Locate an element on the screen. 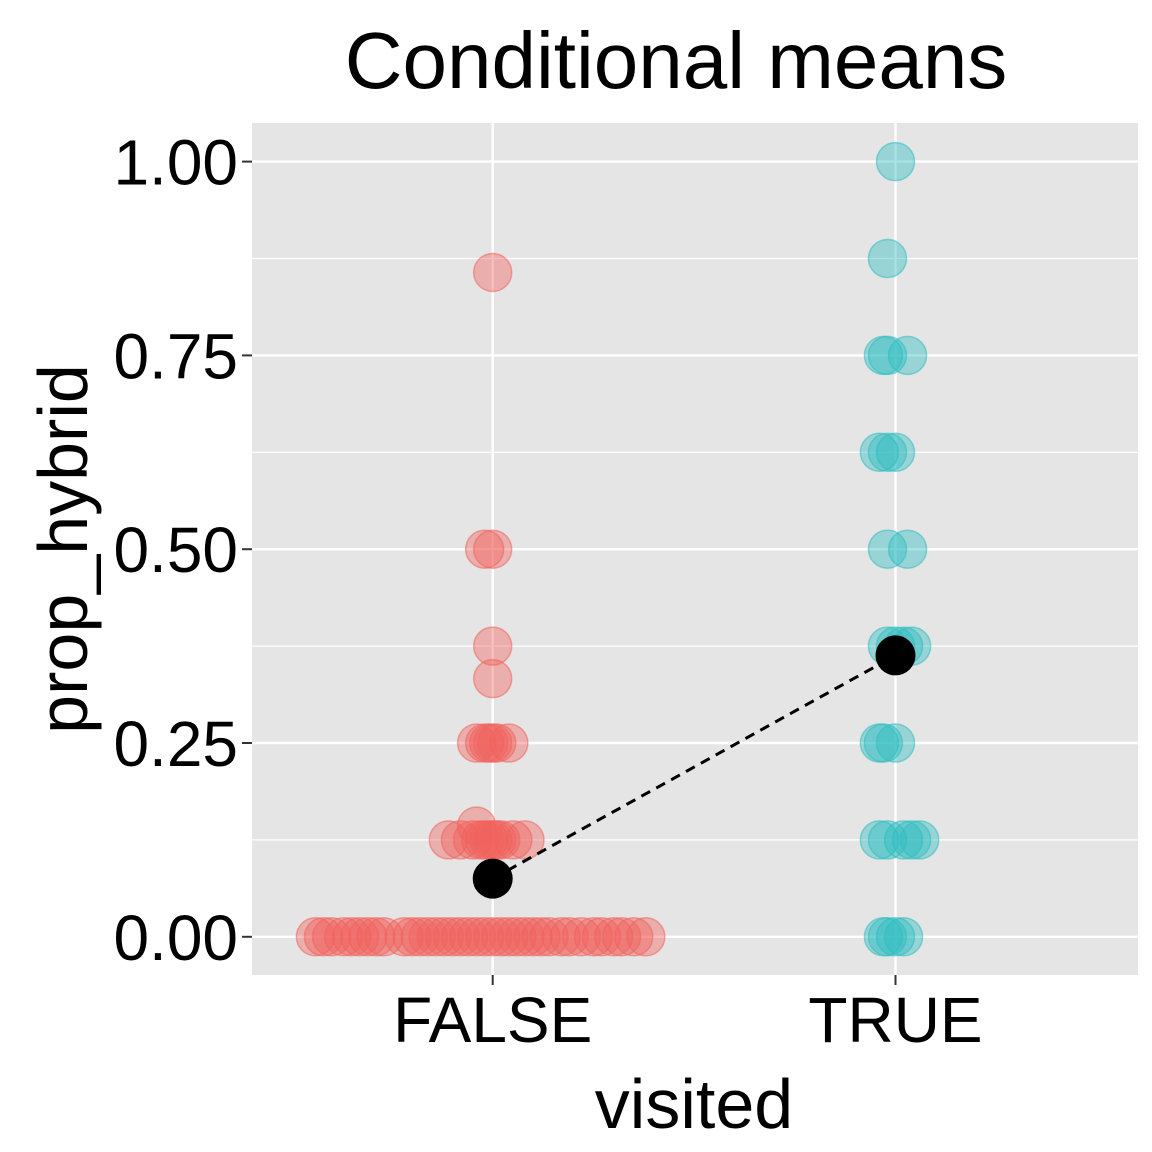 This screenshot has height=1152, width=1152. x-tick-label: FALSE is located at coordinates (492, 1020).